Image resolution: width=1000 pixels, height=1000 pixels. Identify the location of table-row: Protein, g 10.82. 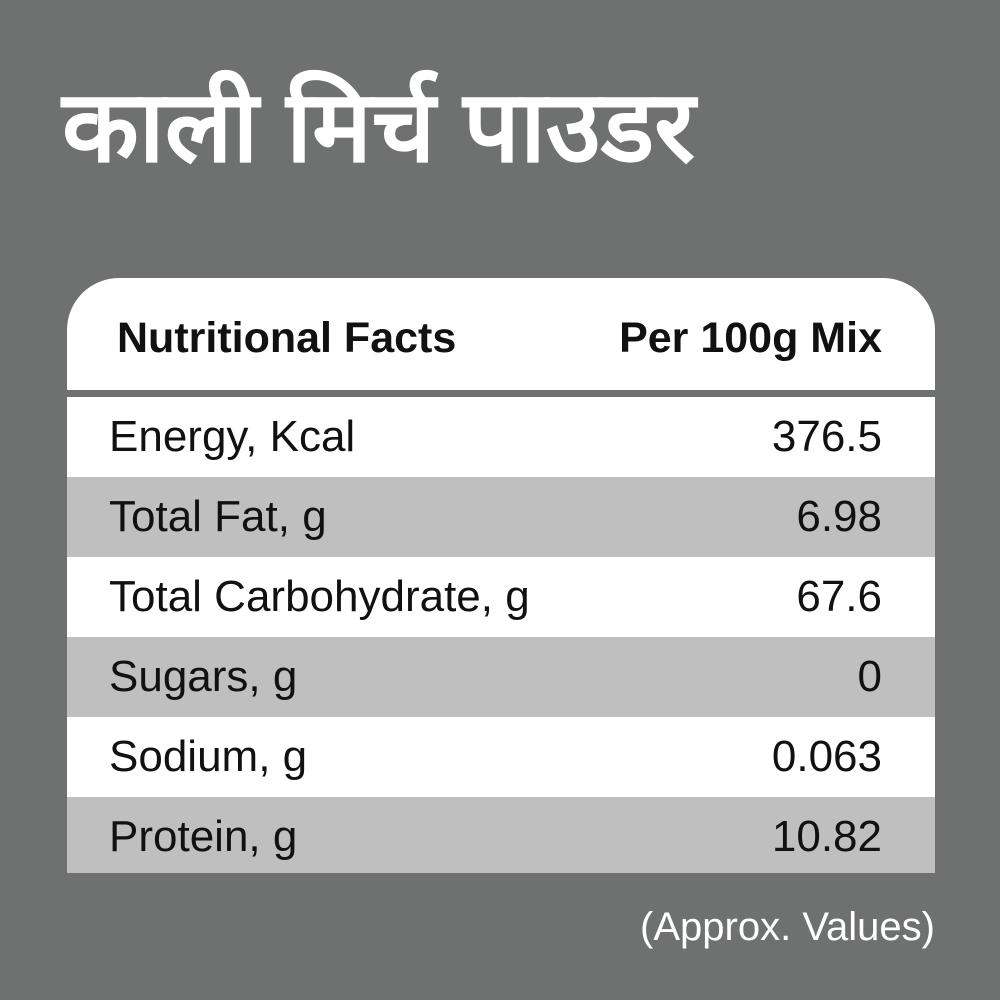
(501, 835).